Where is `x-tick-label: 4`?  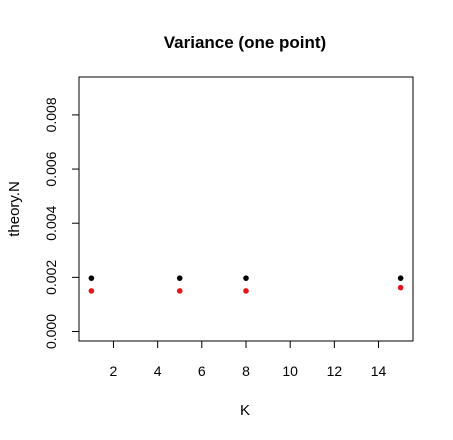 x-tick-label: 4 is located at coordinates (158, 371).